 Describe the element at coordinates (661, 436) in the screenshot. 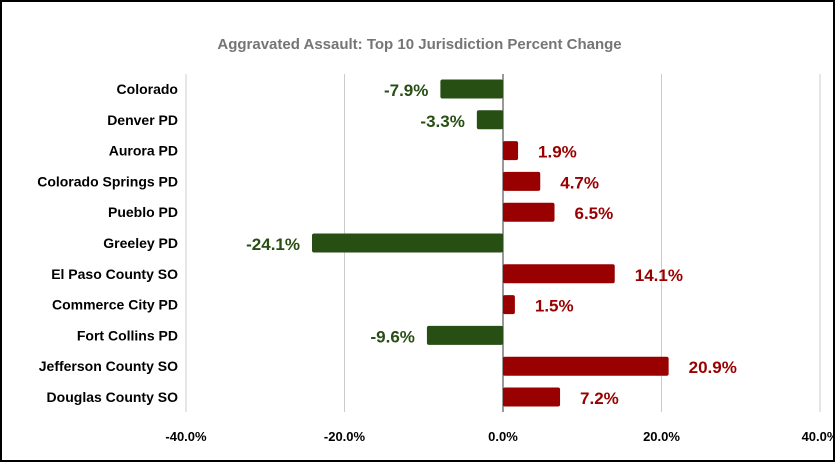

I see `x-tick-label: 20.0%` at that location.